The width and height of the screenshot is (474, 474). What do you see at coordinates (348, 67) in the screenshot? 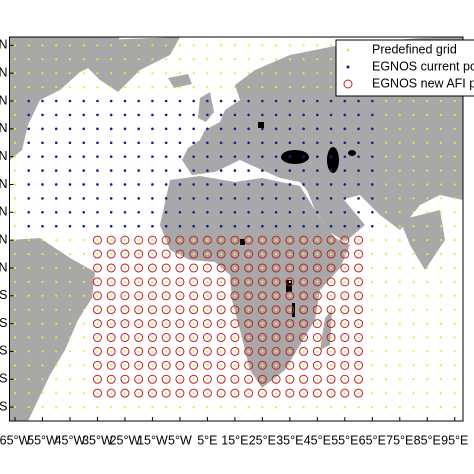
I see `legend-marker` at bounding box center [348, 67].